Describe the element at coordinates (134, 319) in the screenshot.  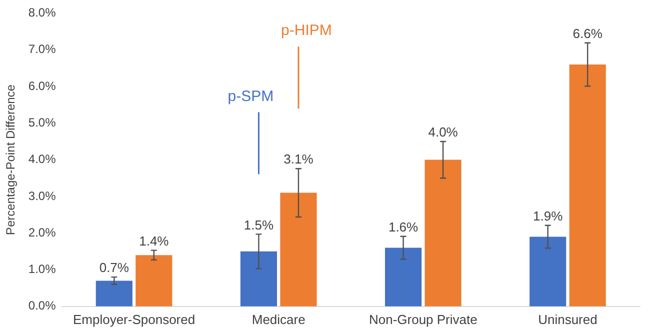
I see `x-tick-label: Employer-Sponsored` at that location.